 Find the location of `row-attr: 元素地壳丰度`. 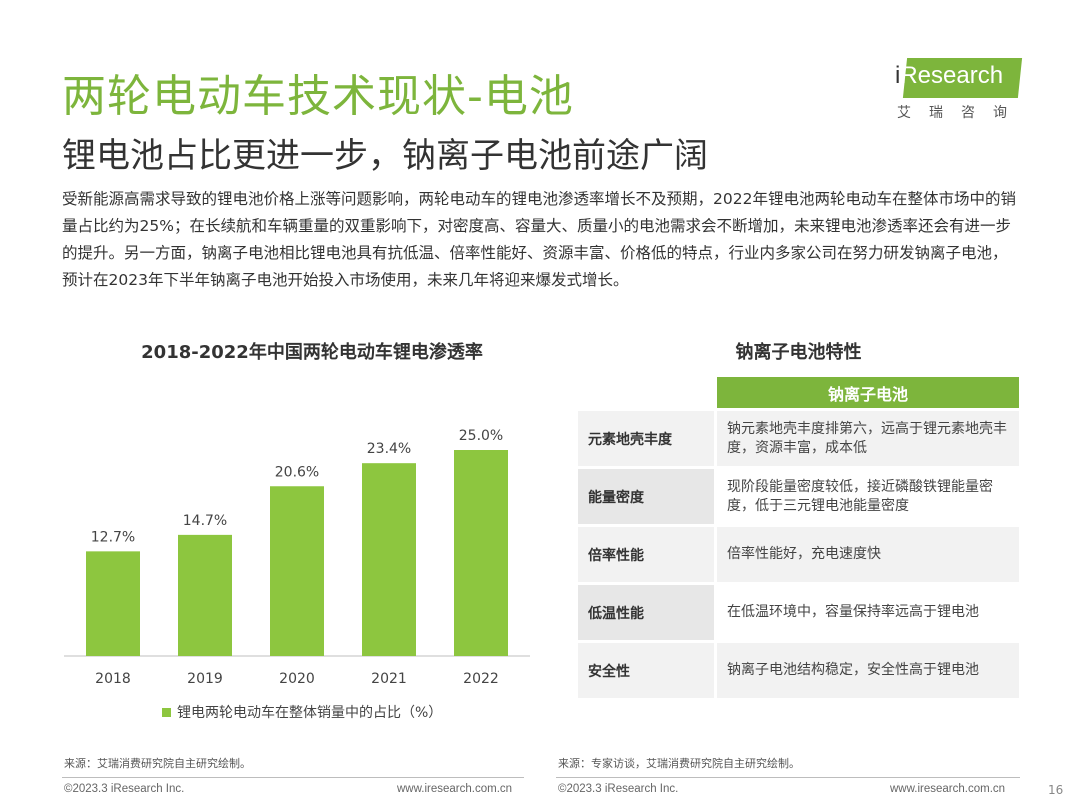

row-attr: 元素地壳丰度 is located at coordinates (647, 438).